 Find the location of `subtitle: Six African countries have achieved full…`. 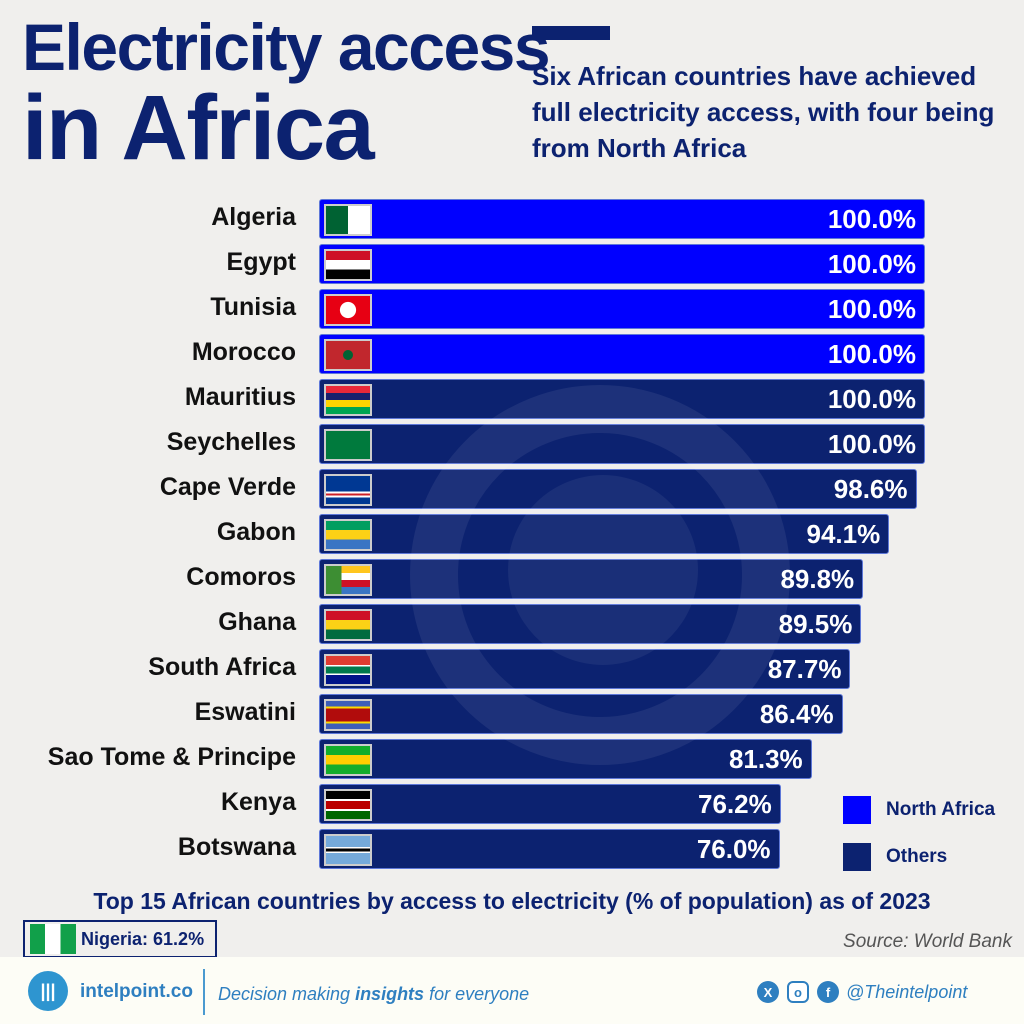

subtitle: Six African countries have achieved full… is located at coordinates (763, 112).